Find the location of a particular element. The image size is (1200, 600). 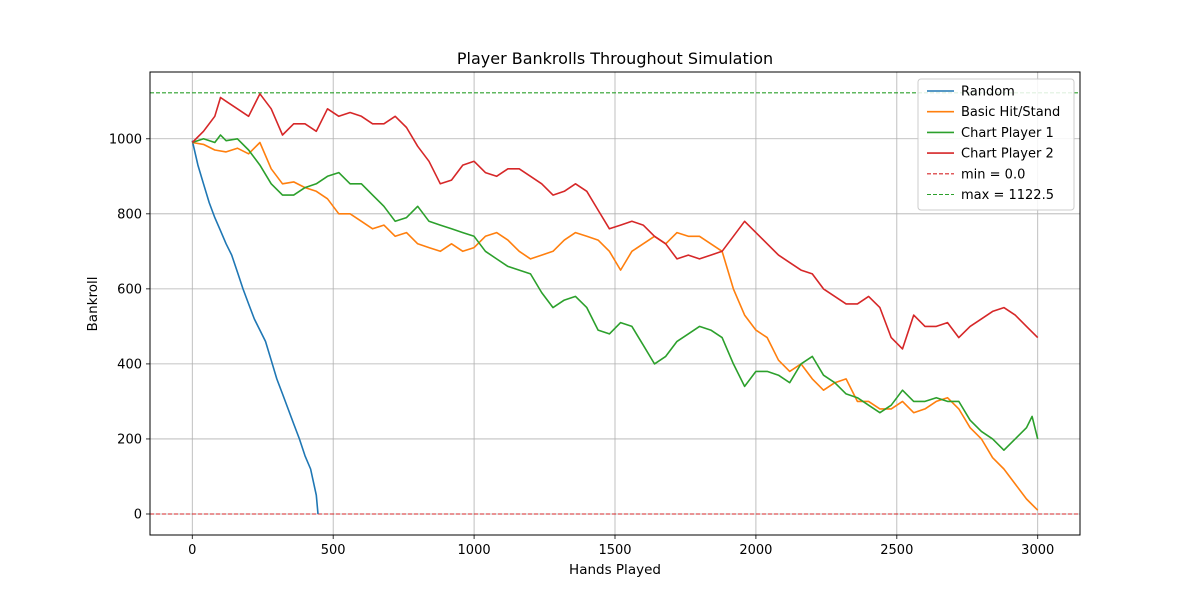

legend-label: Random is located at coordinates (988, 92).